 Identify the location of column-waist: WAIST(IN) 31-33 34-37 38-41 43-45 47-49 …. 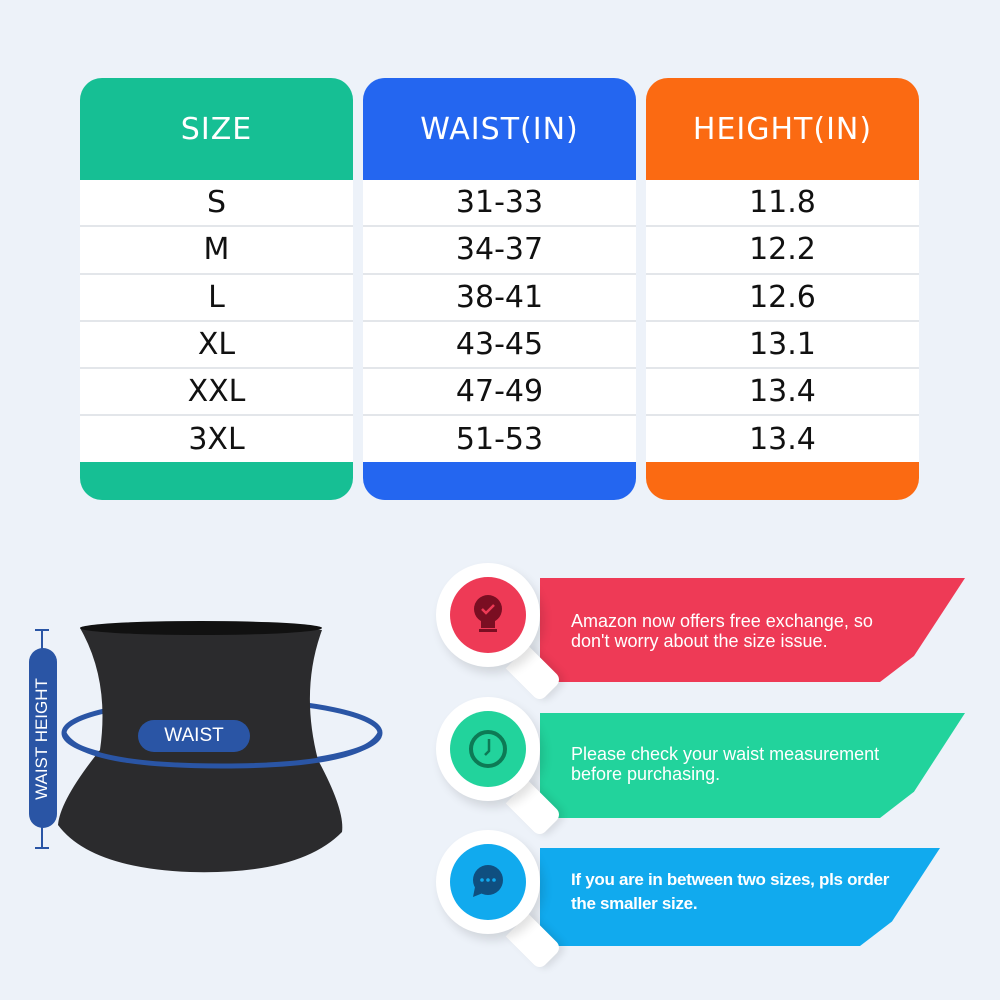
(499, 289).